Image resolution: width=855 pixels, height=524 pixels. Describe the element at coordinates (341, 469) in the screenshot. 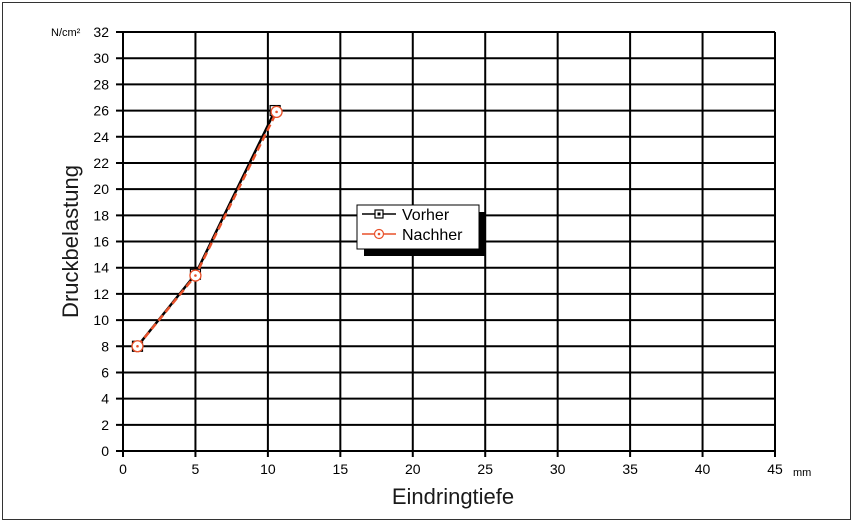

I see `x-tick-label: 15` at that location.